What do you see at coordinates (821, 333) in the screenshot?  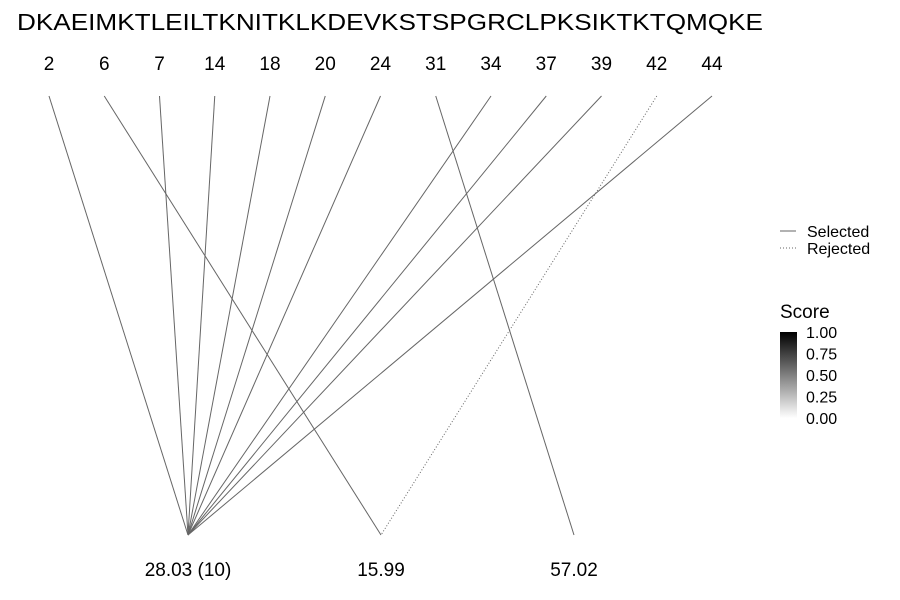 I see `score-tick-label: 1.00` at bounding box center [821, 333].